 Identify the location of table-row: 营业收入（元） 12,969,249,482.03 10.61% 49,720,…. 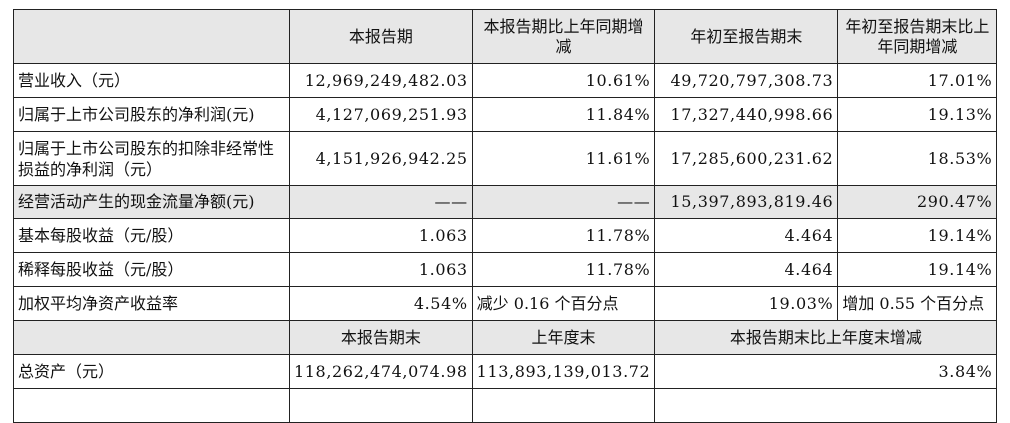
(505, 80).